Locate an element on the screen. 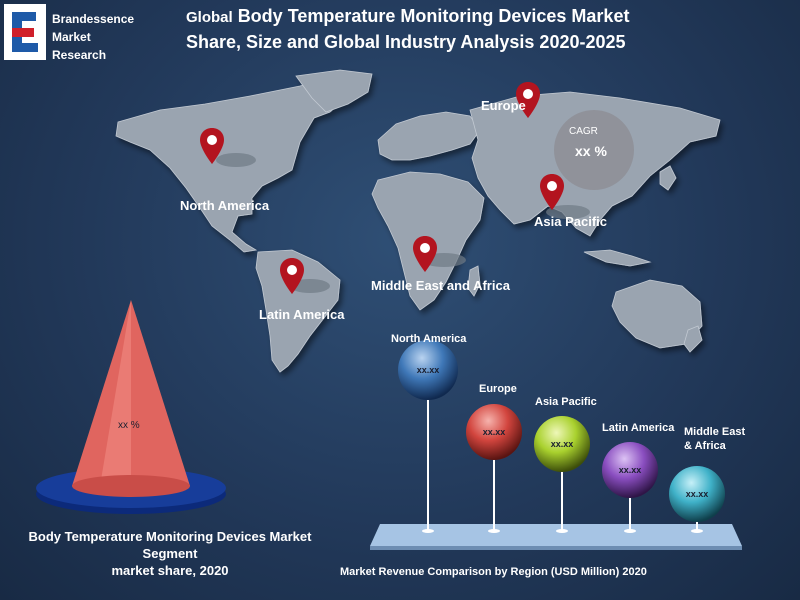  cagr-value: xx % is located at coordinates (591, 151).